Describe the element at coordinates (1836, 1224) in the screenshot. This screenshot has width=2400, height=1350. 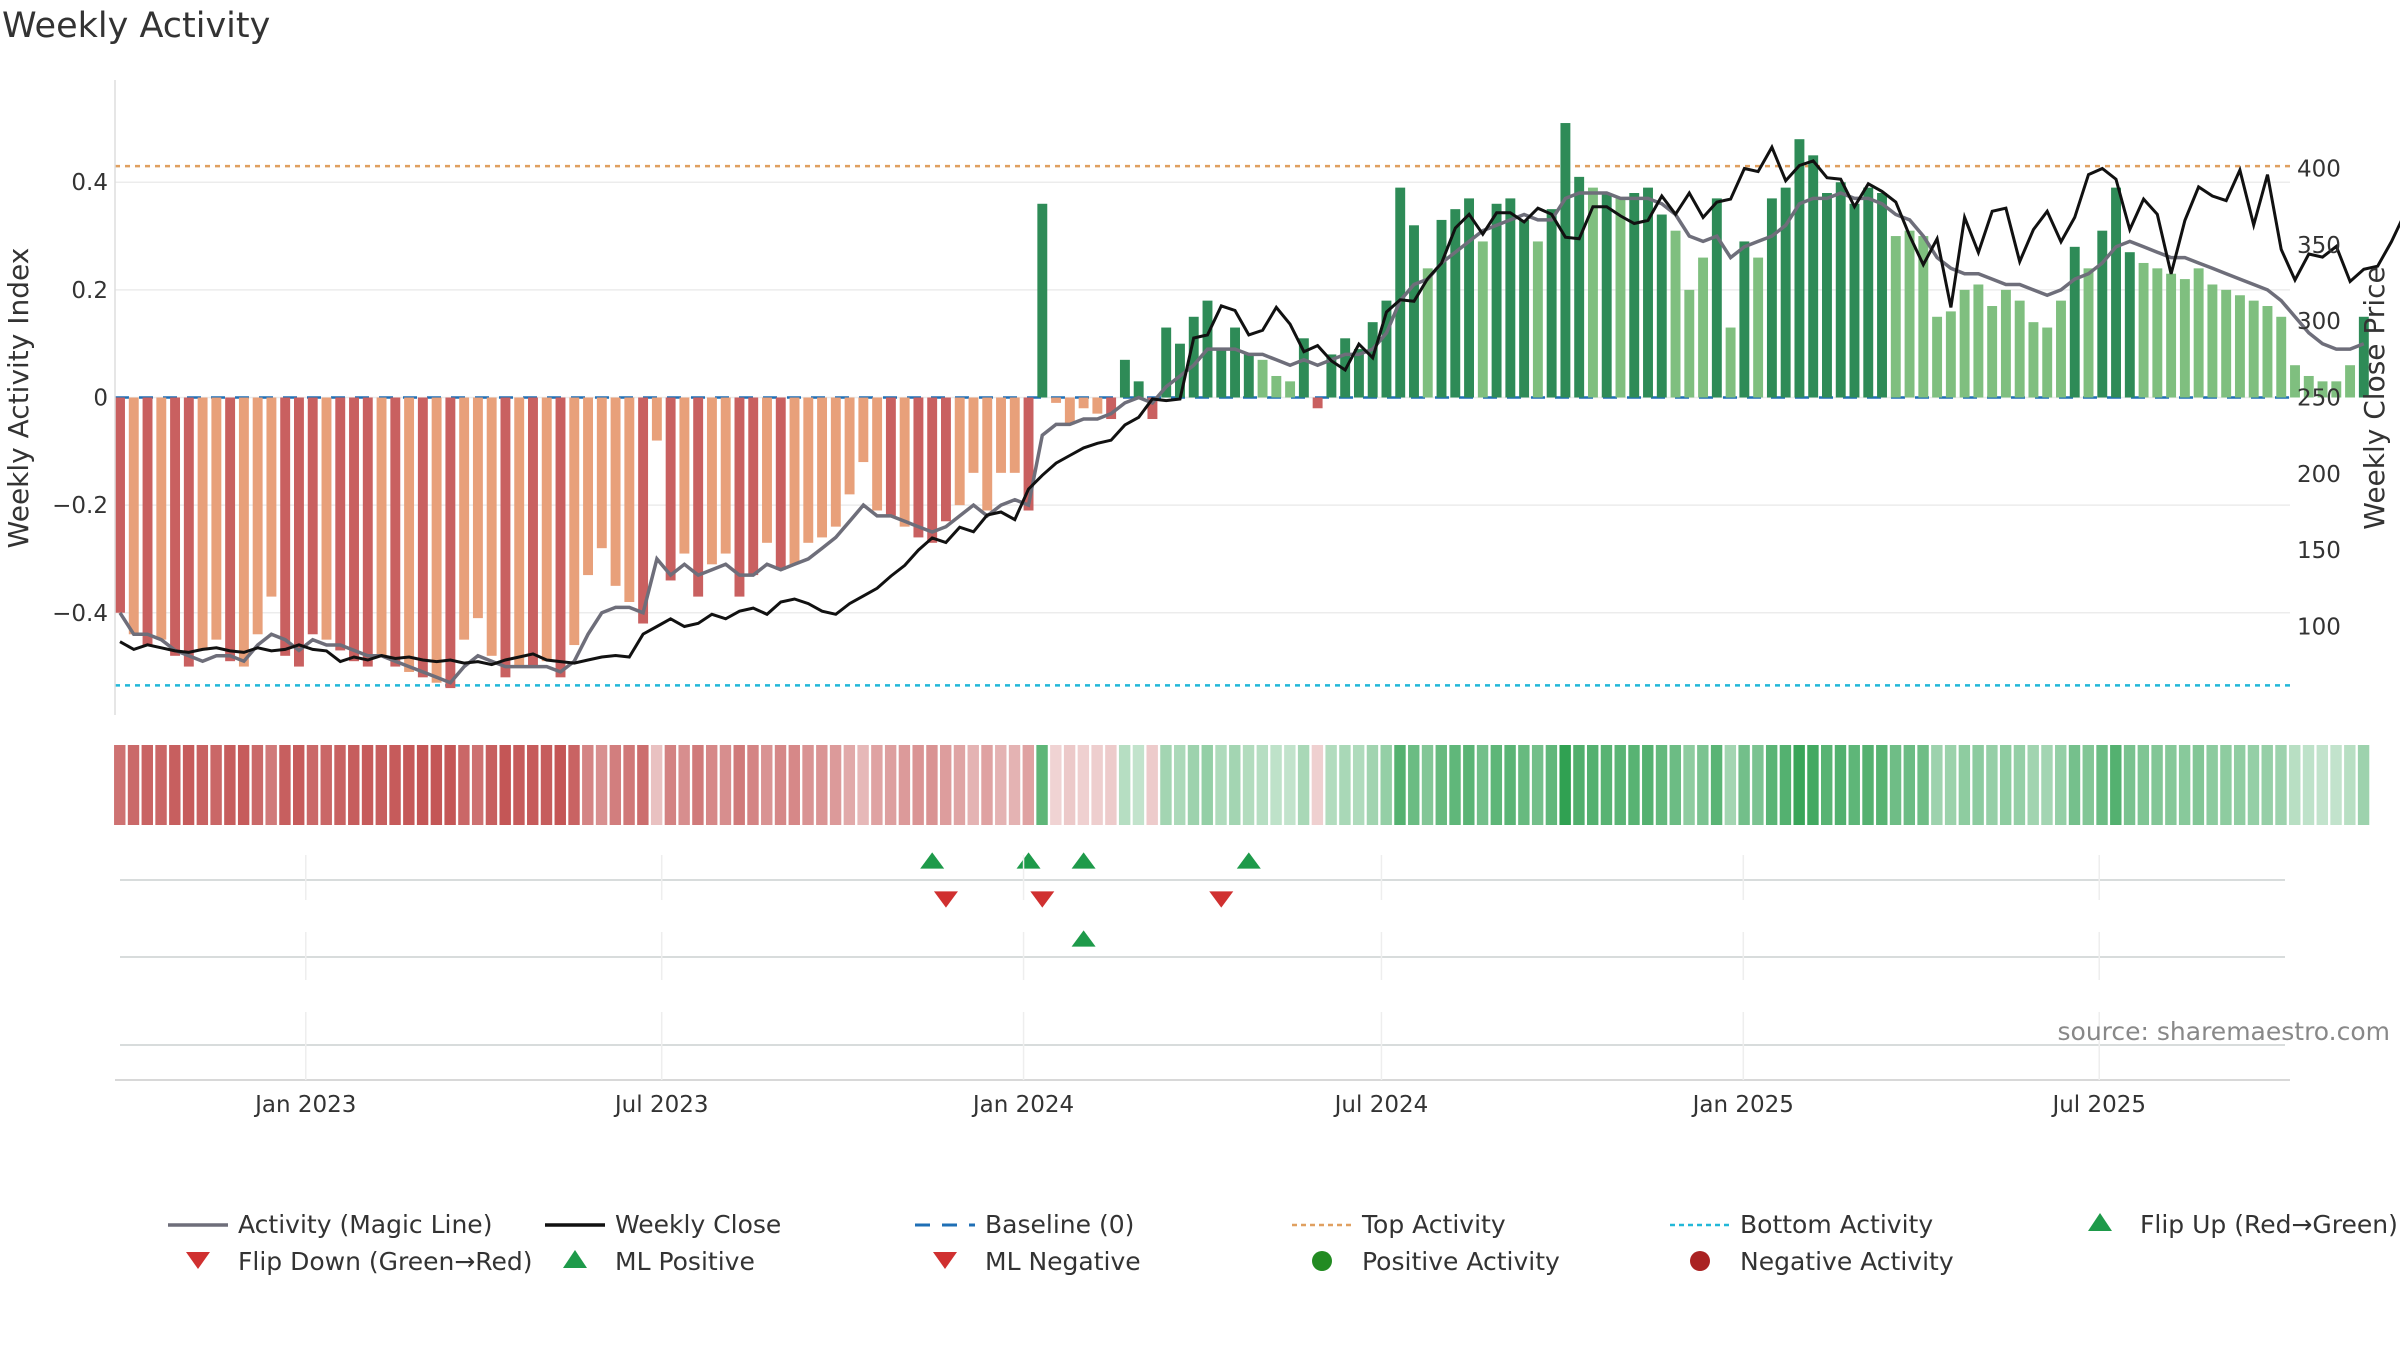
I see `legend-label: Bottom Activity` at that location.